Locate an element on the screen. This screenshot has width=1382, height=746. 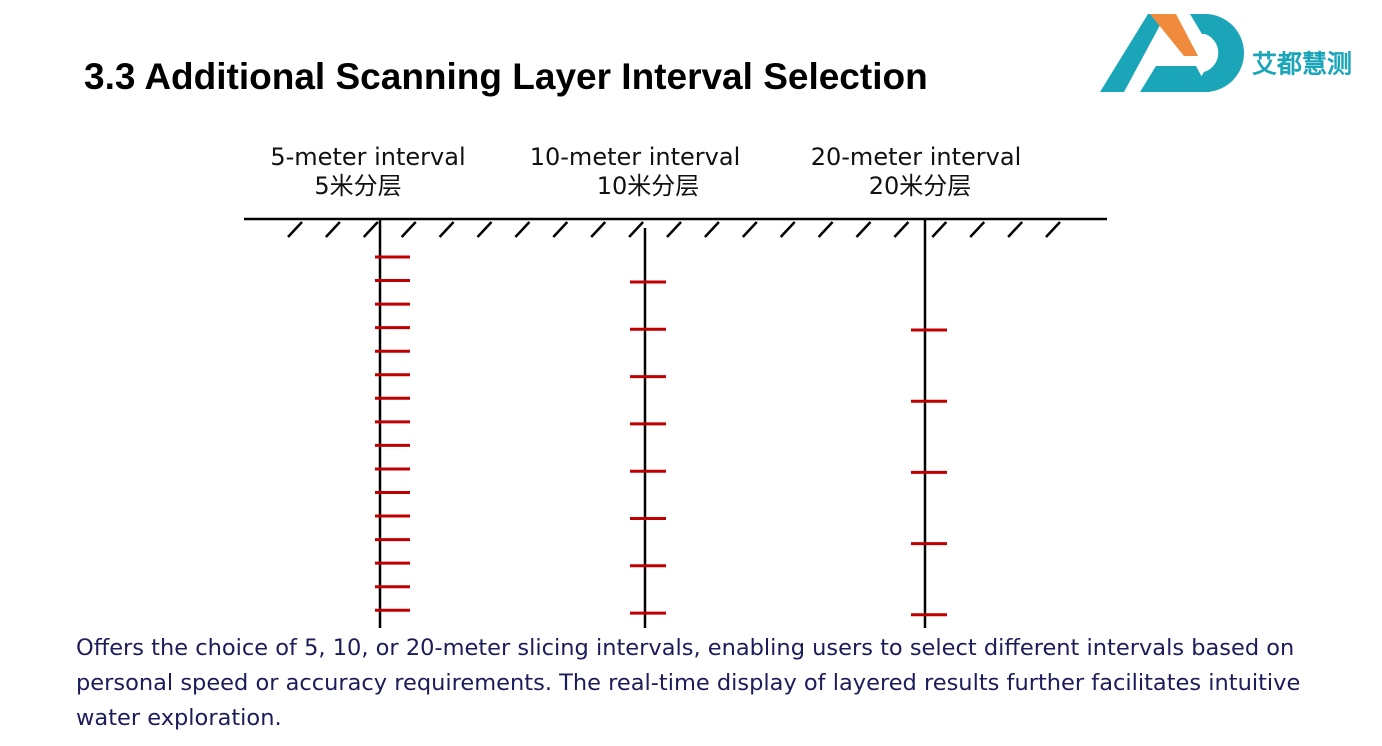
ground-hatching is located at coordinates (674, 229).